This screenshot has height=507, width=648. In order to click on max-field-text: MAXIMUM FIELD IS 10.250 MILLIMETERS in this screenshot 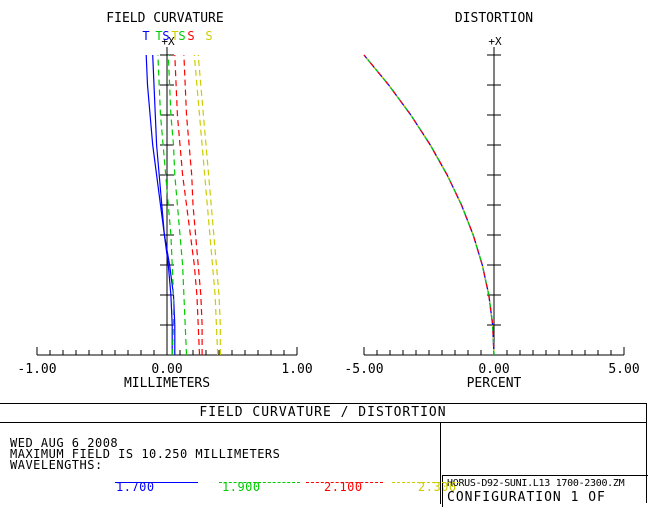, I will do `click(145, 454)`.